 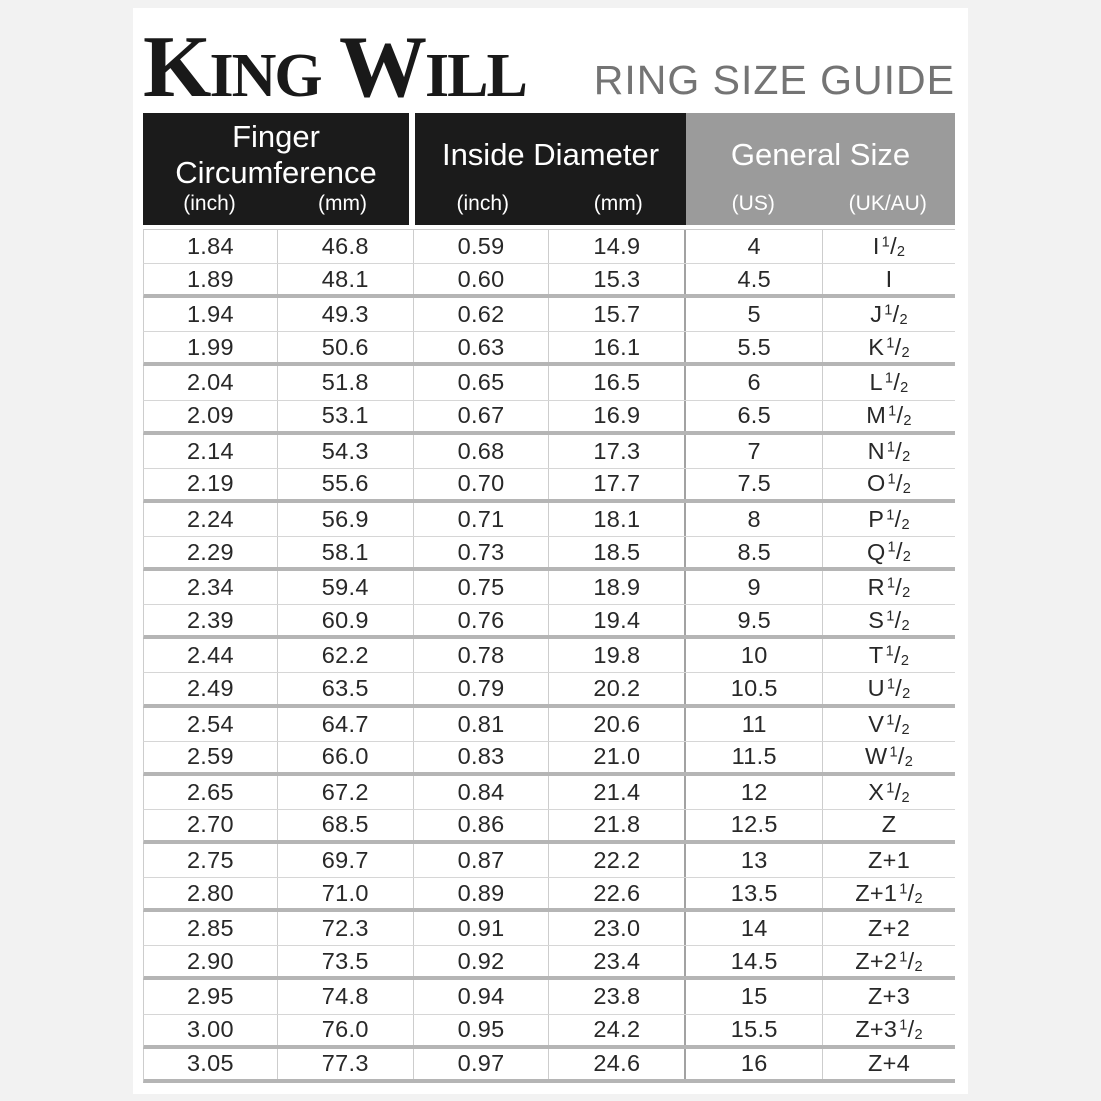 What do you see at coordinates (482, 1029) in the screenshot?
I see `table-cell: 0.95` at bounding box center [482, 1029].